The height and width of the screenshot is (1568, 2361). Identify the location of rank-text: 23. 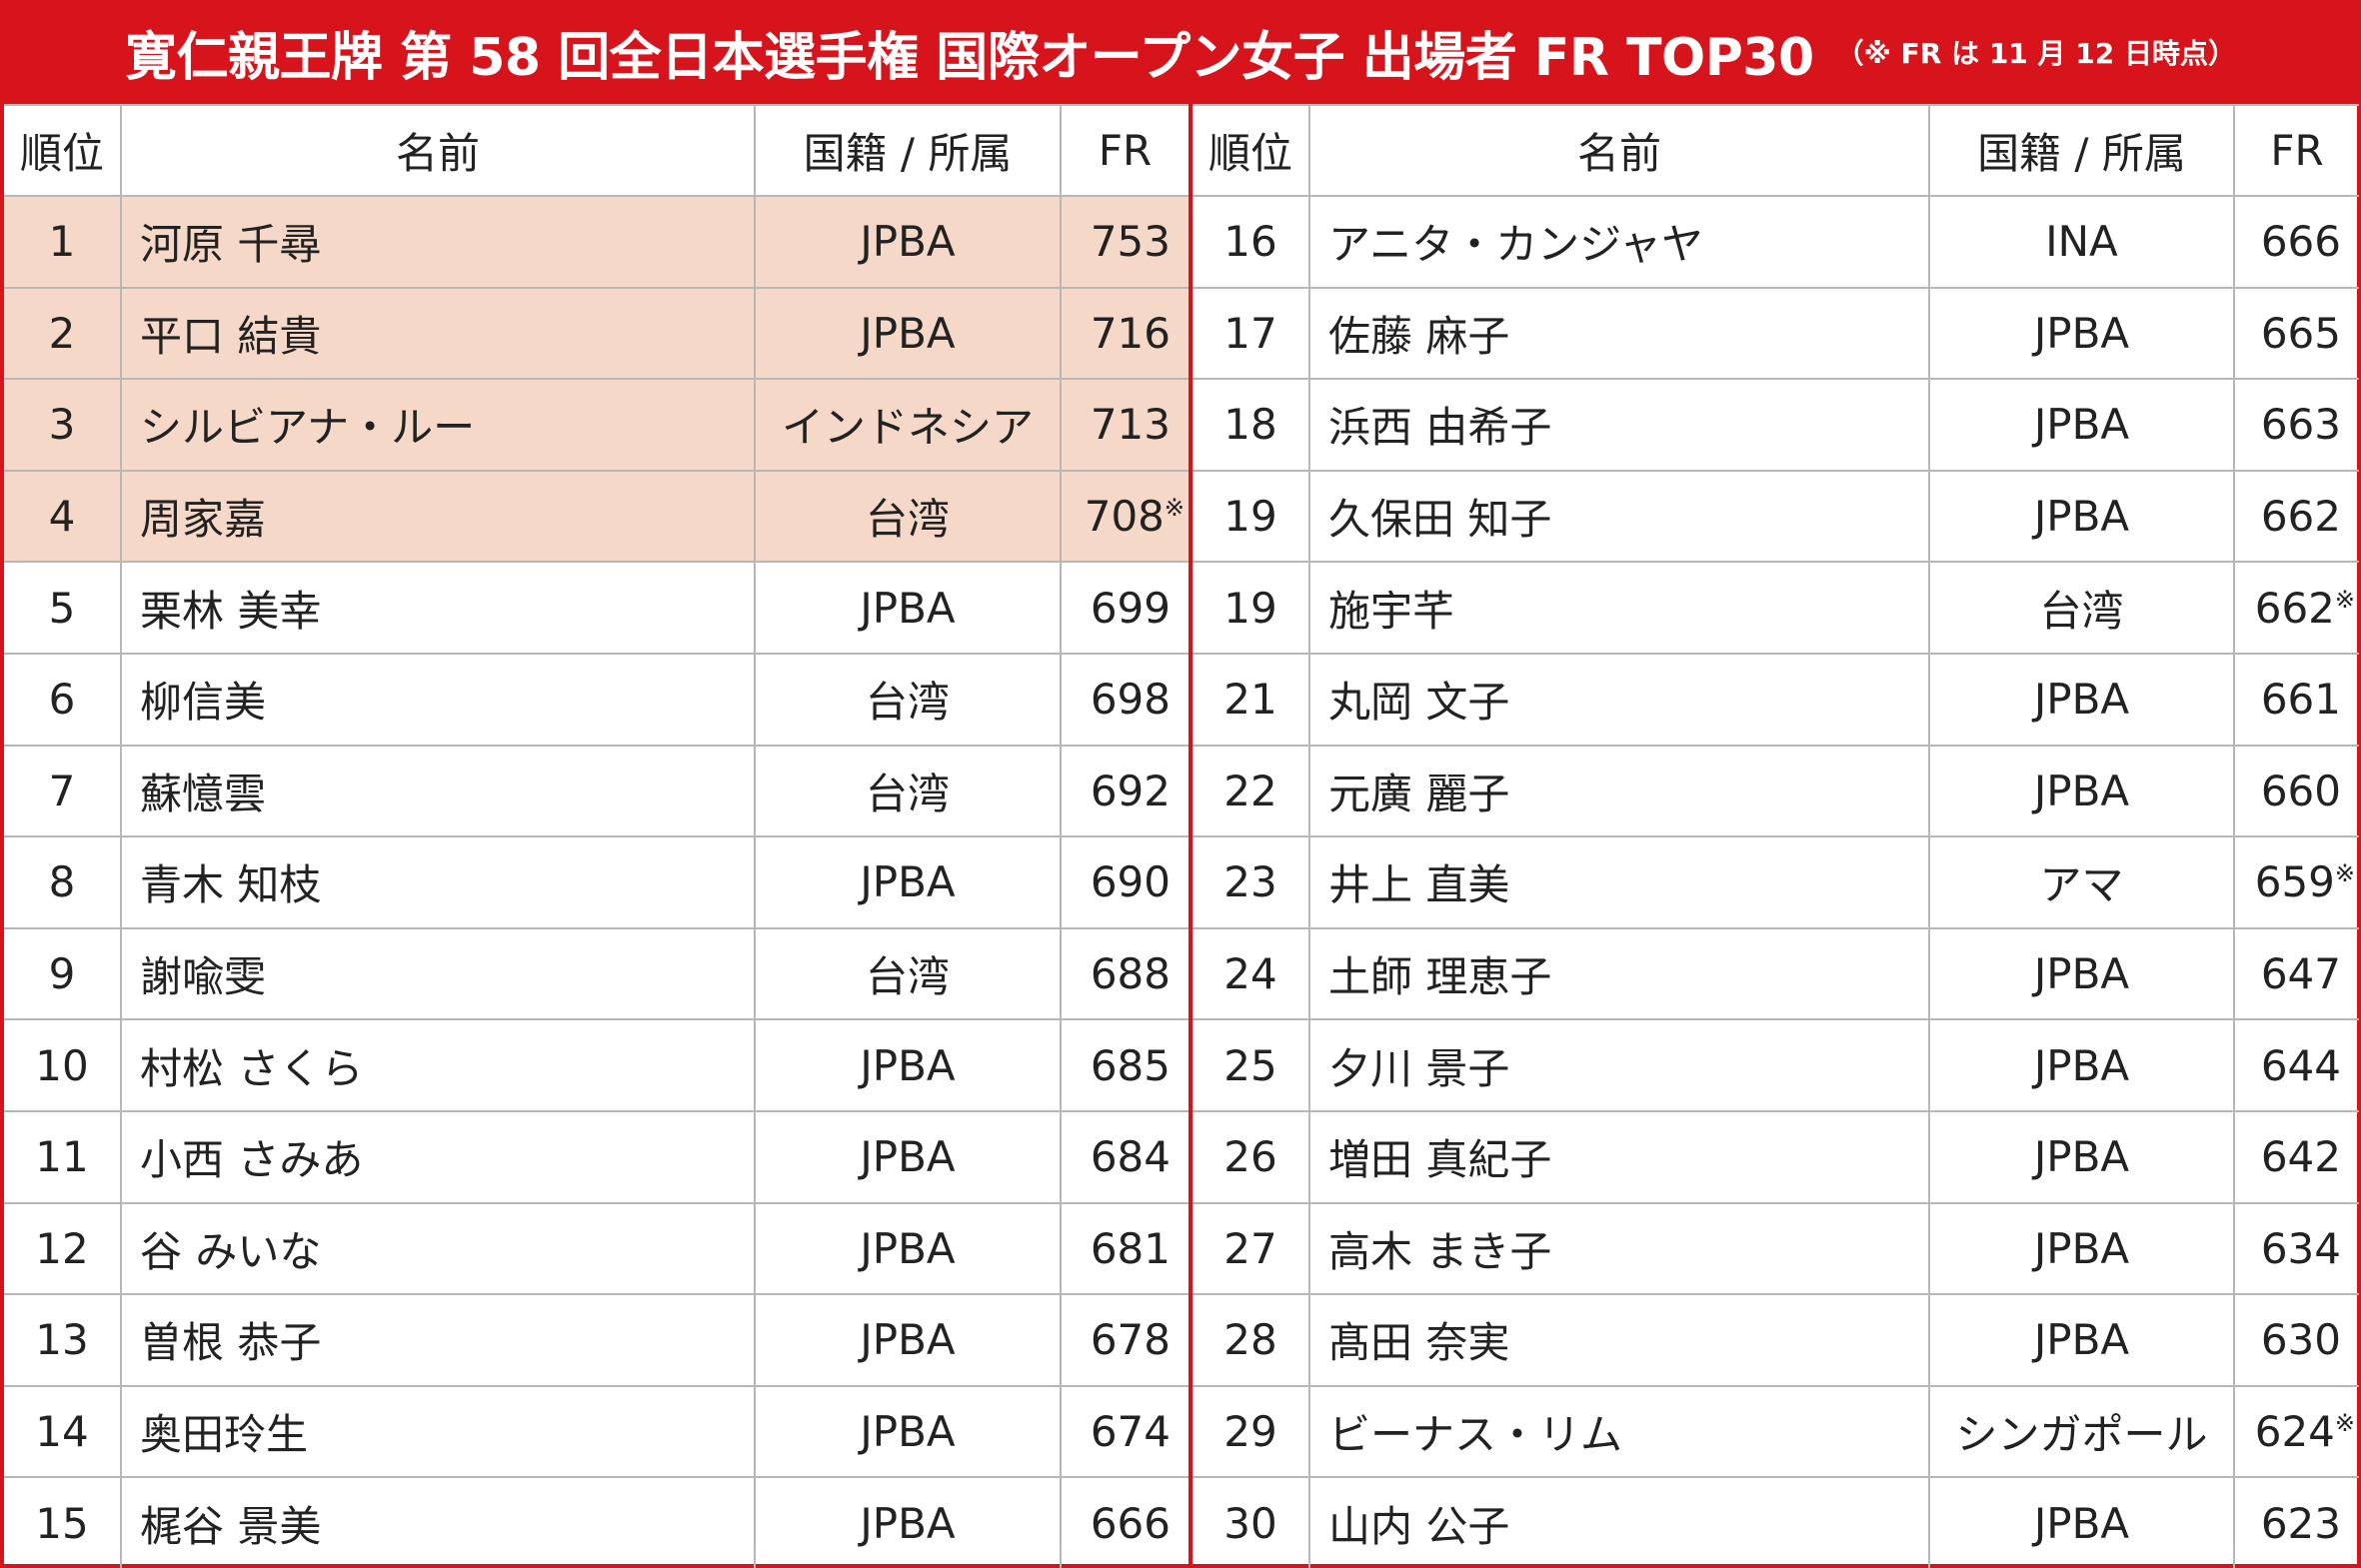
(1250, 882).